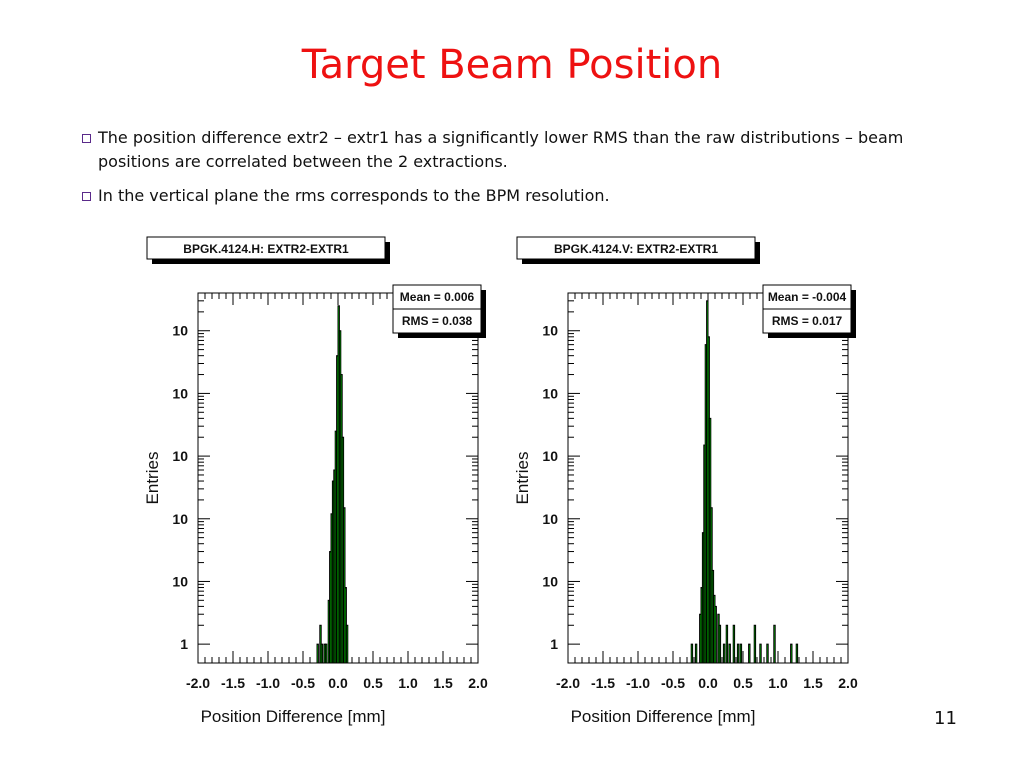 The height and width of the screenshot is (768, 1024). Describe the element at coordinates (512, 65) in the screenshot. I see `slide-title: Target Beam Position` at that location.